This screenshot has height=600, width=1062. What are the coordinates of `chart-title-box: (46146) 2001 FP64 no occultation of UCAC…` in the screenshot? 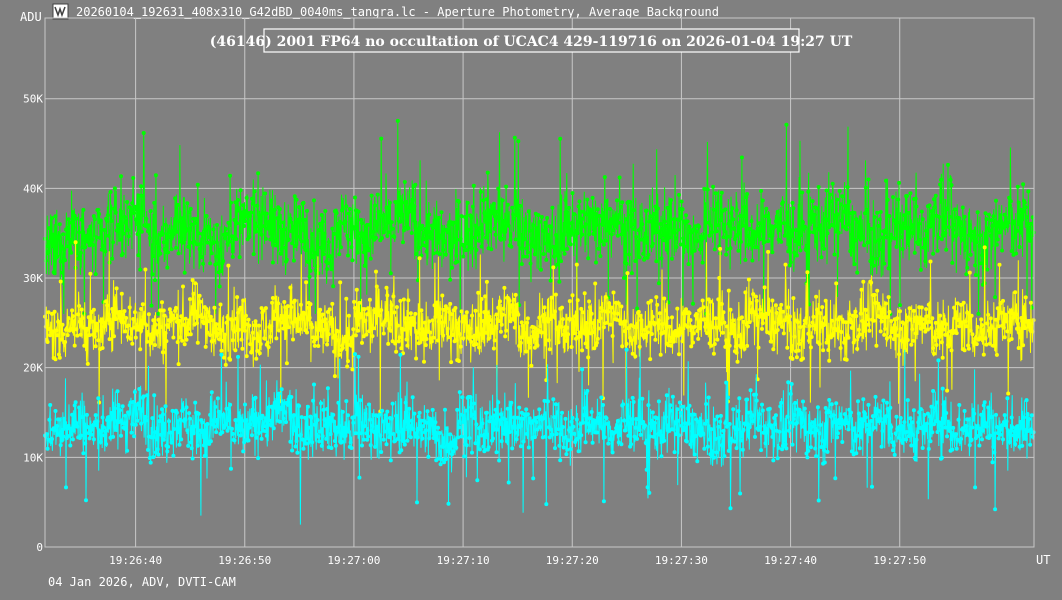 It's located at (531, 40).